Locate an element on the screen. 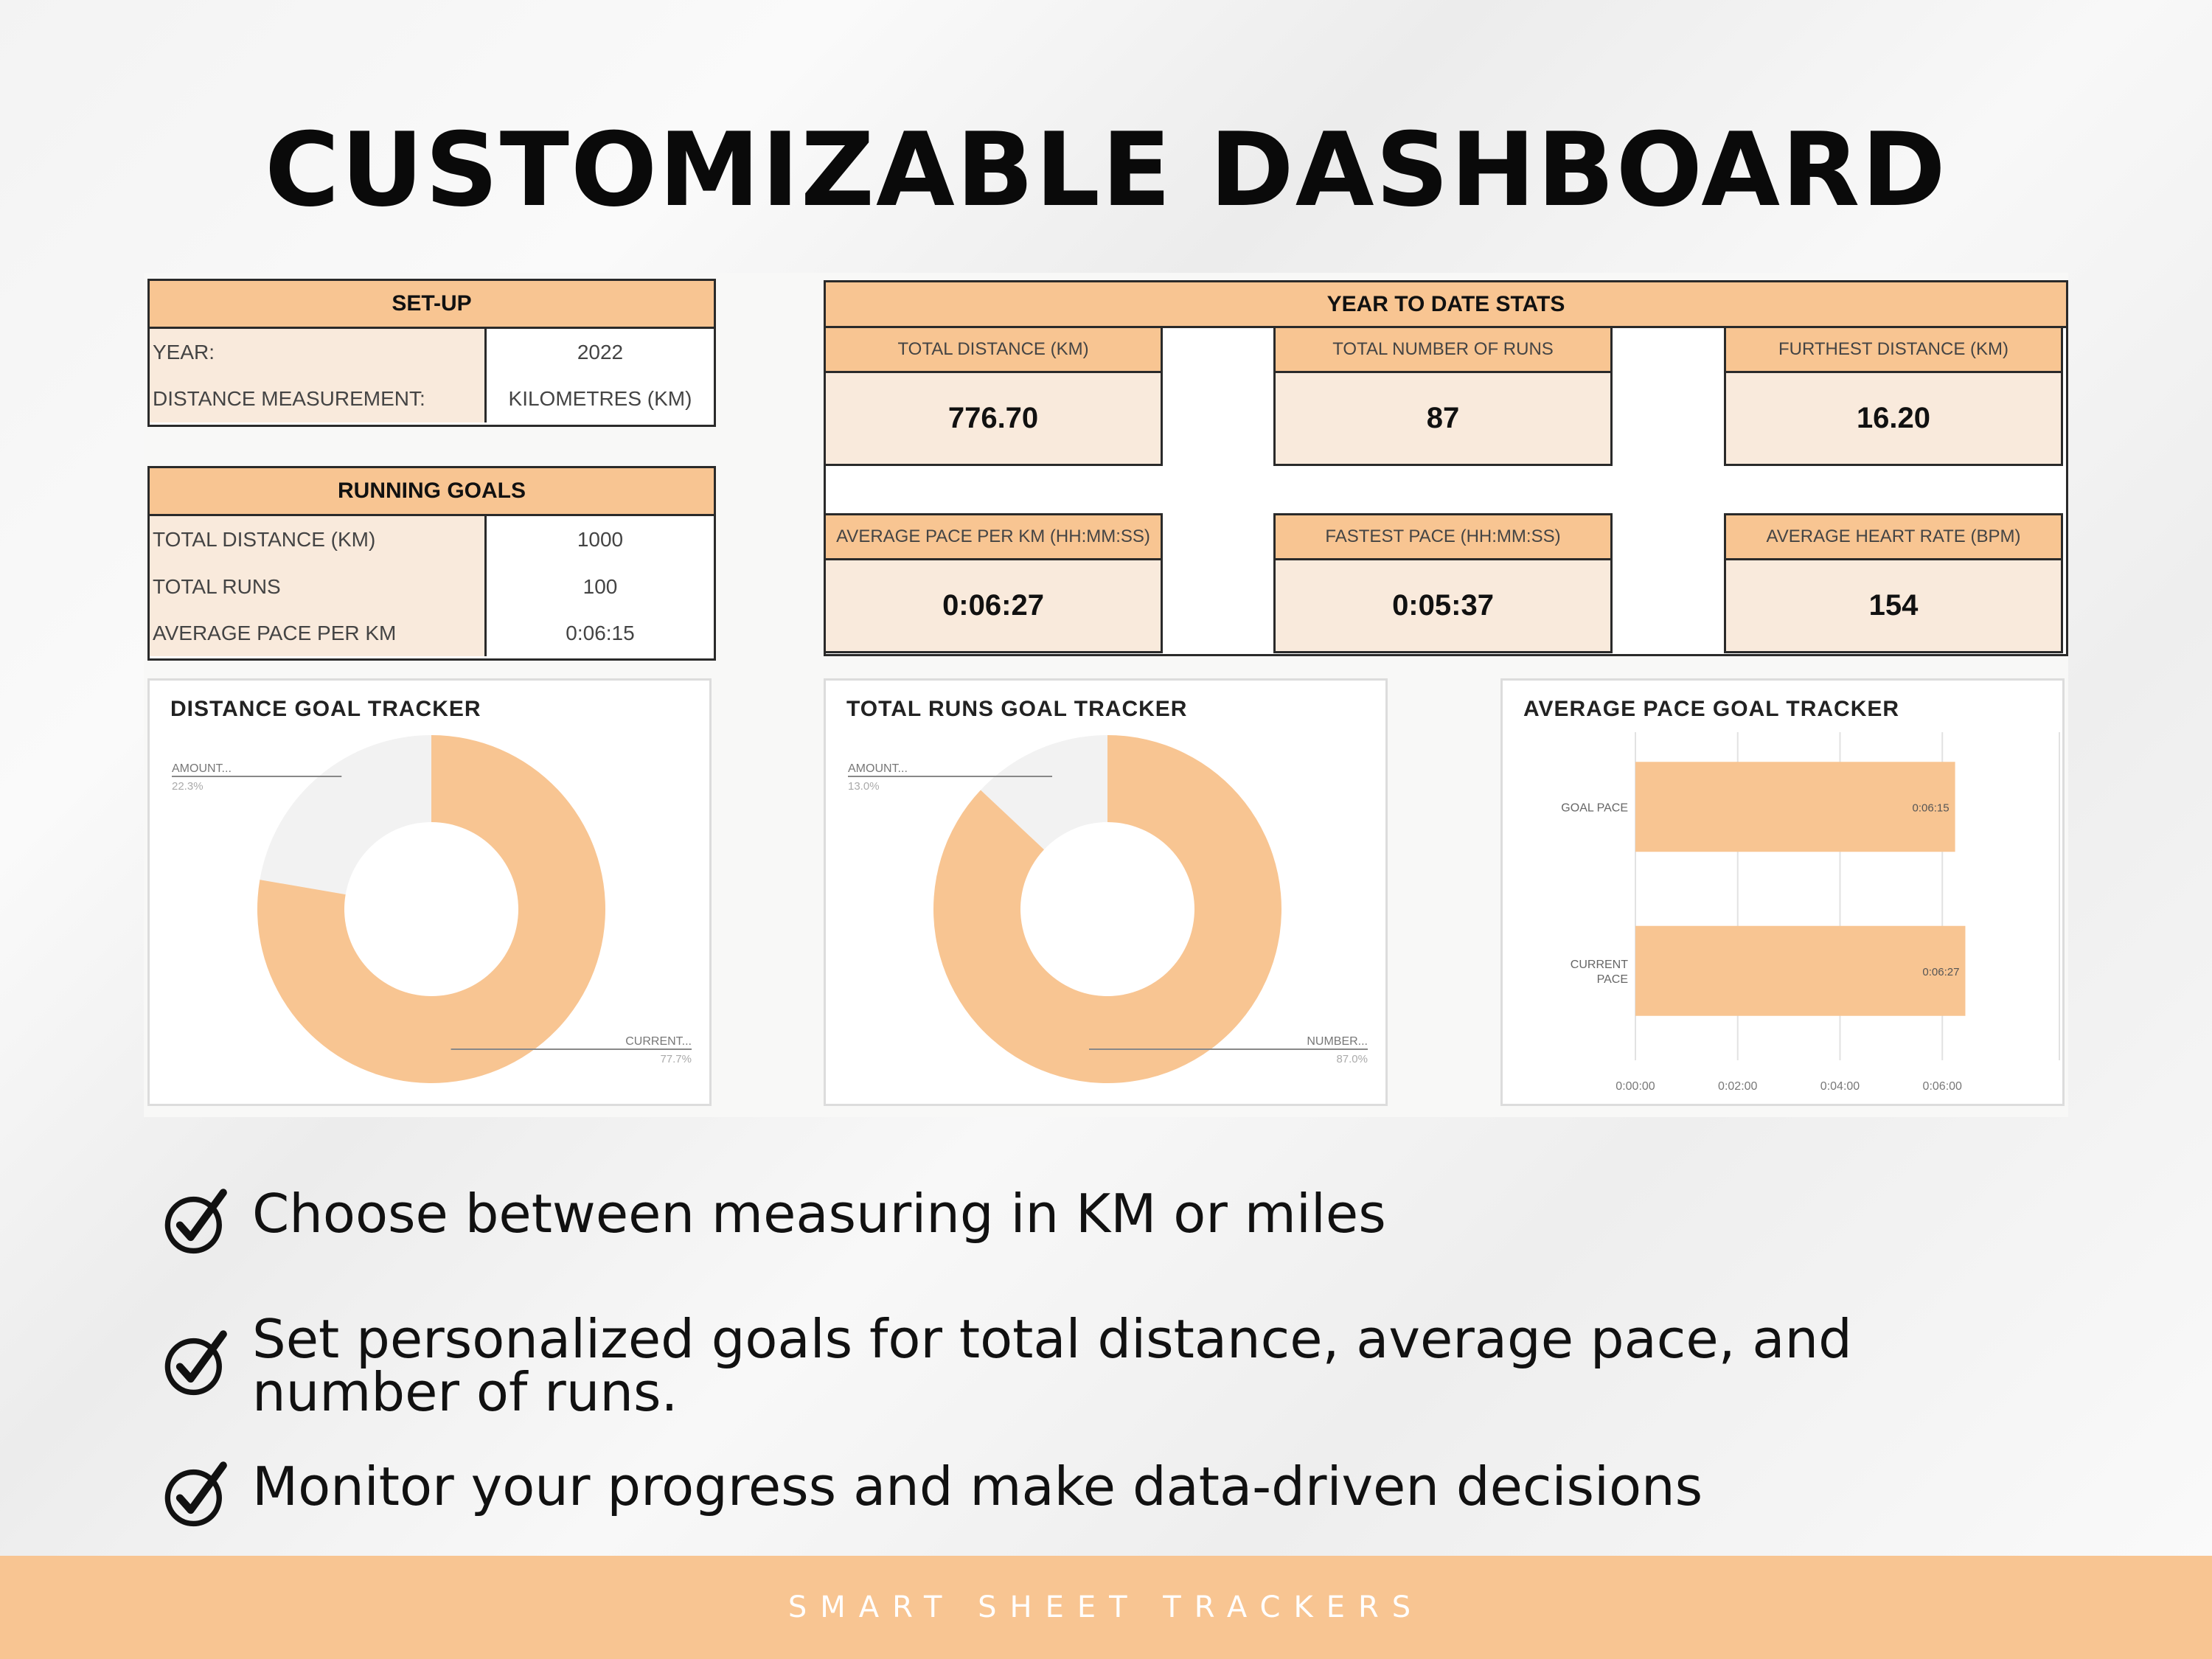  bar-value-label: 0:06:15 is located at coordinates (1931, 807).